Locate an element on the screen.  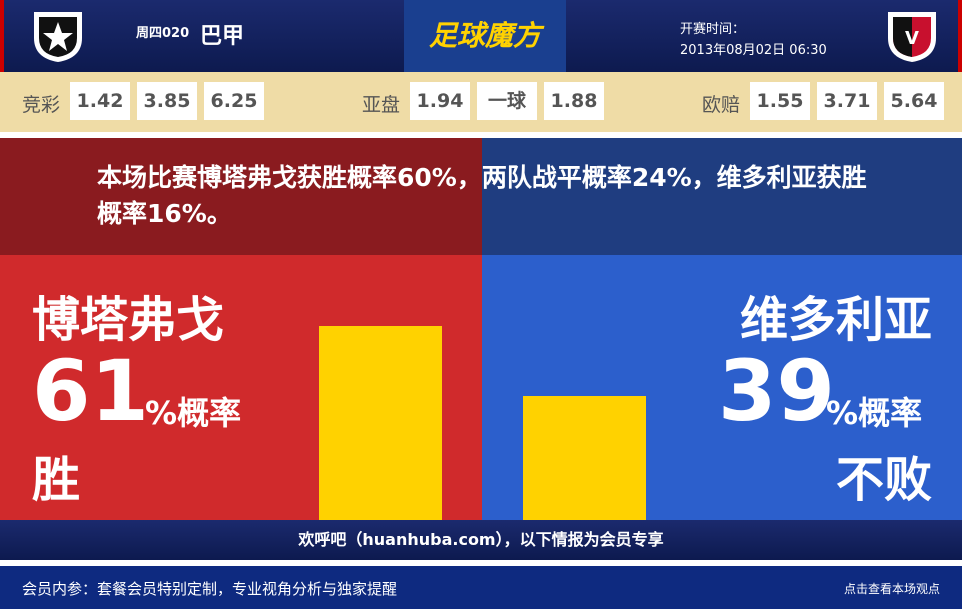
notice: 欢呼吧（huanhuba.com），以下情报为会员专享 is located at coordinates (481, 540).